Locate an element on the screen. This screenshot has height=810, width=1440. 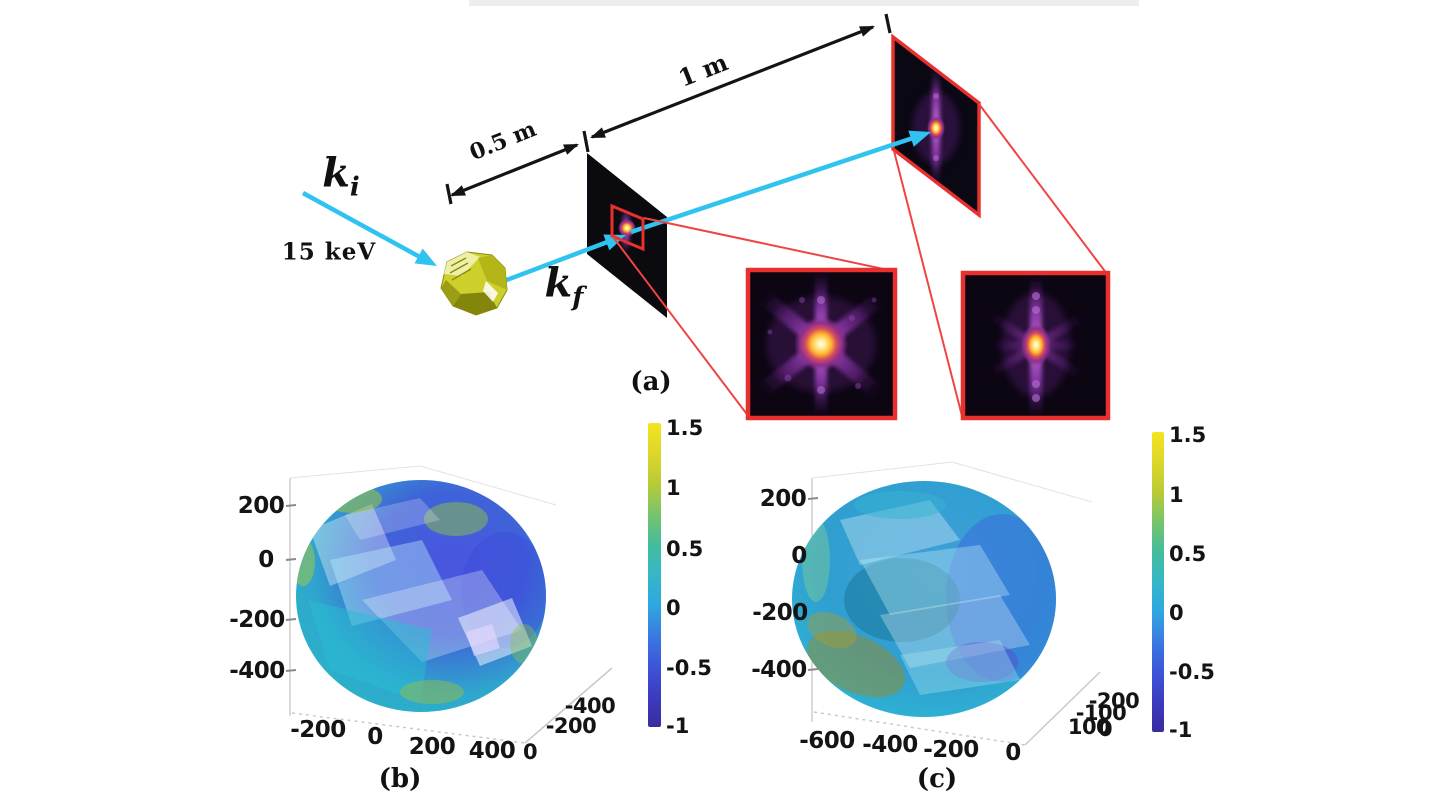
panel-c-surface is located at coordinates (924, 599).